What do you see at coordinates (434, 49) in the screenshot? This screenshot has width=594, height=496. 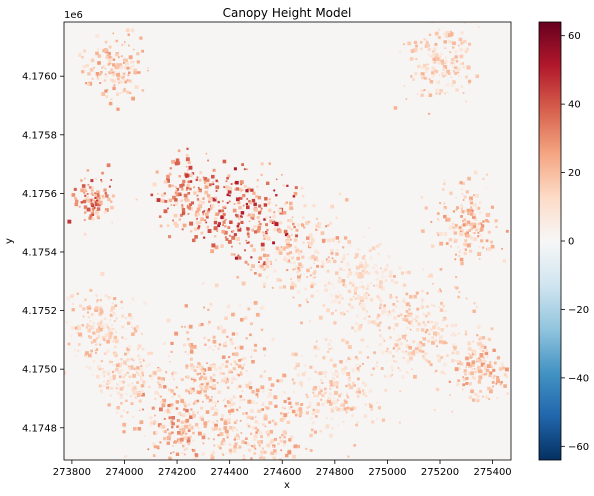 I see `heatmap-cell-2084` at bounding box center [434, 49].